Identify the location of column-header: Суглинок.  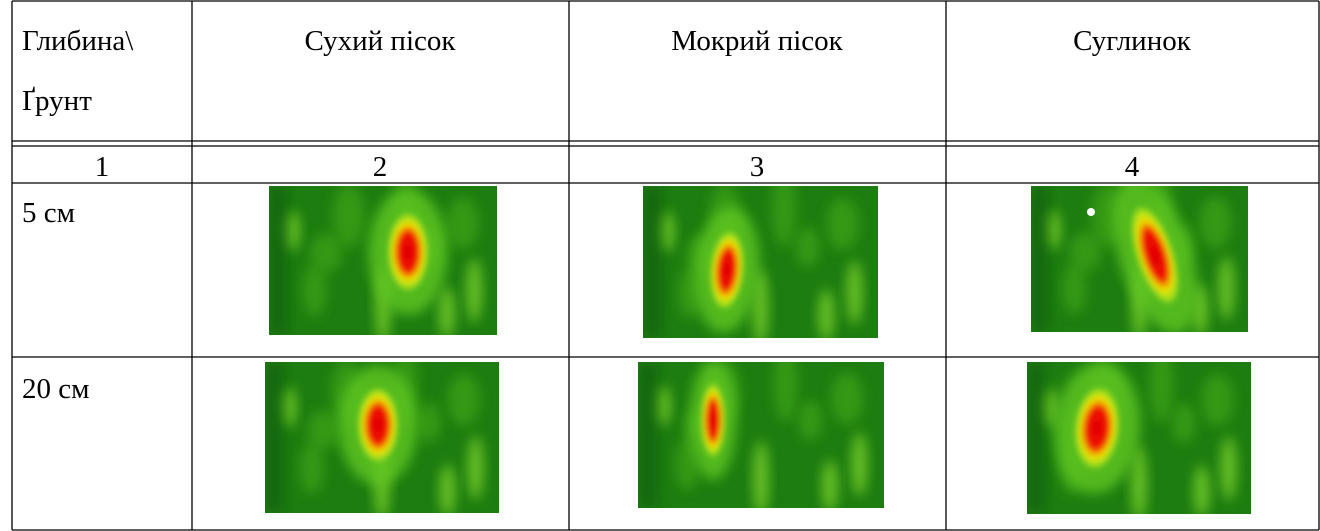
(1132, 41).